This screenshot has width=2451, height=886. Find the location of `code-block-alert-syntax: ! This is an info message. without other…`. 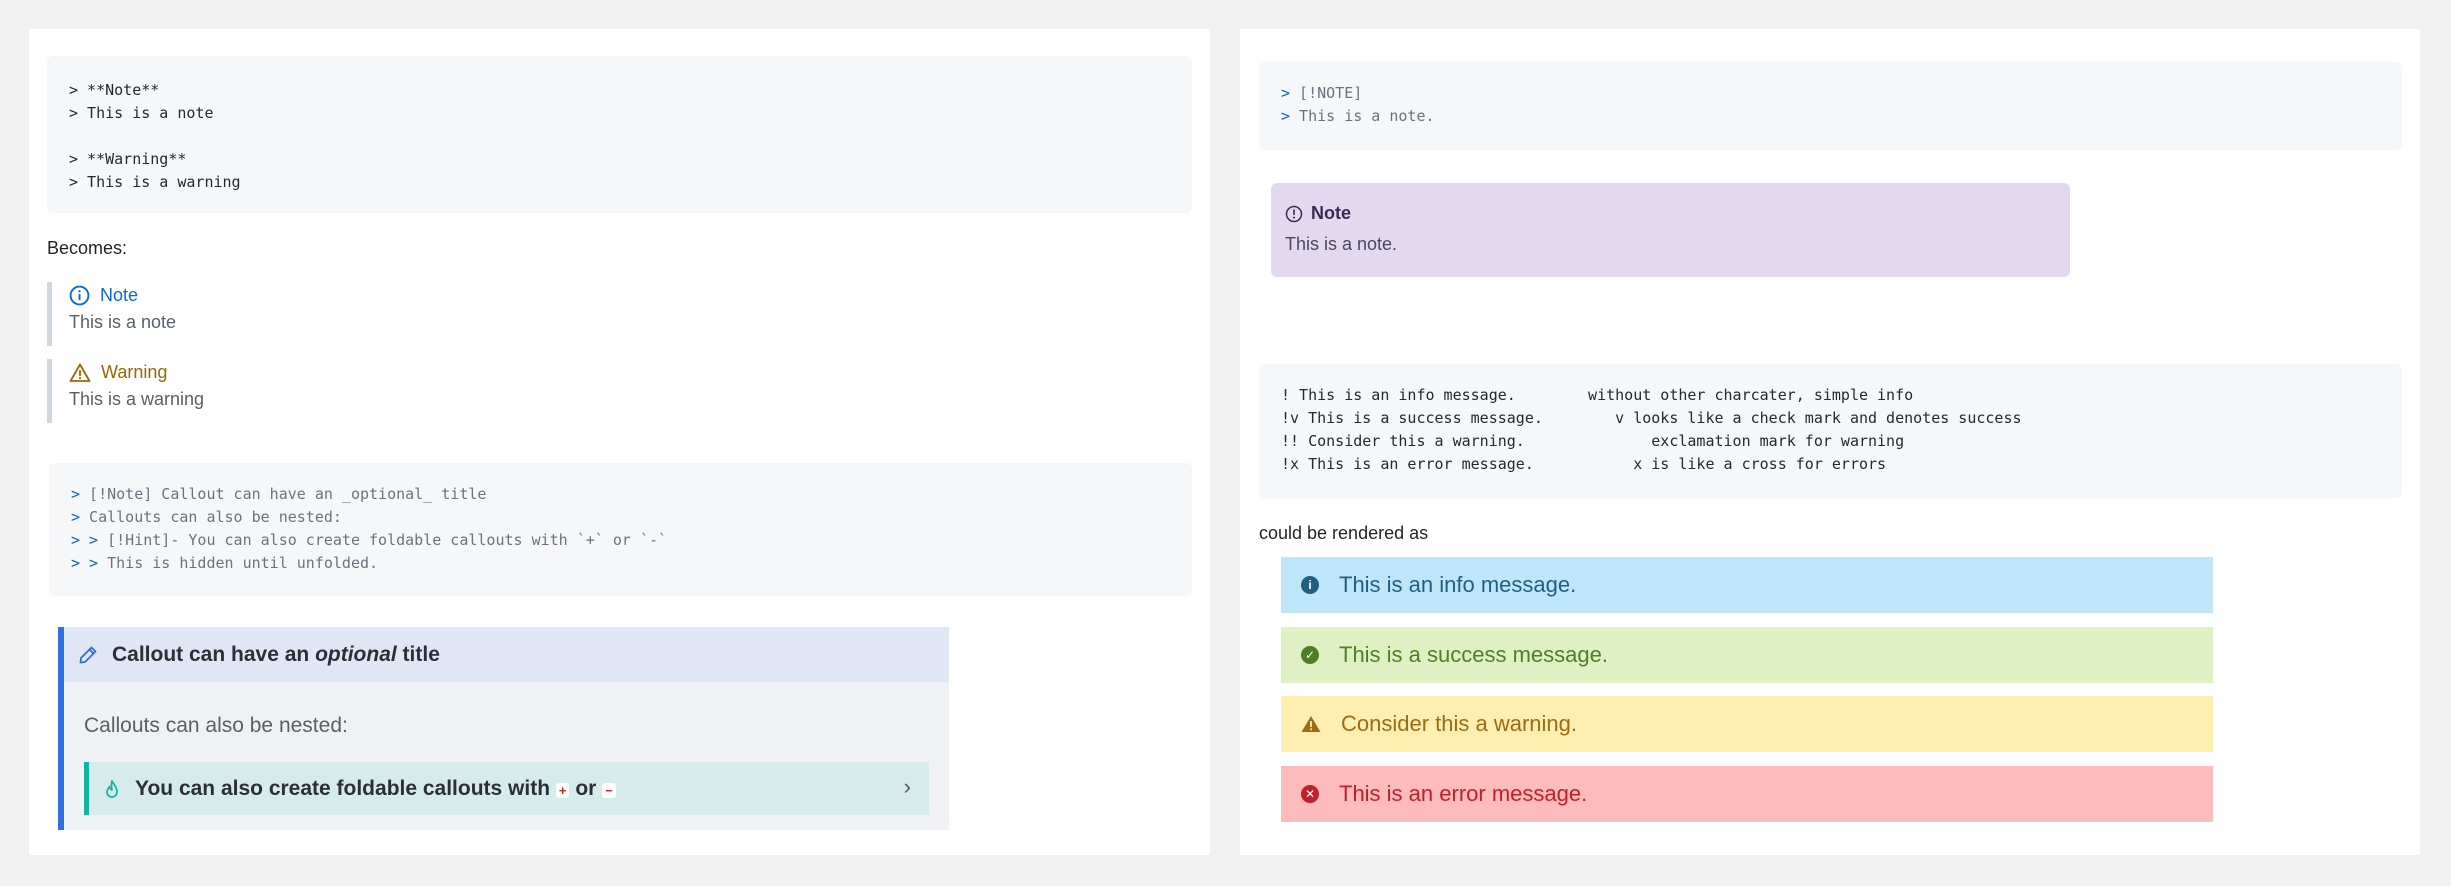

code-block-alert-syntax: ! This is an info message. without other… is located at coordinates (1830, 431).